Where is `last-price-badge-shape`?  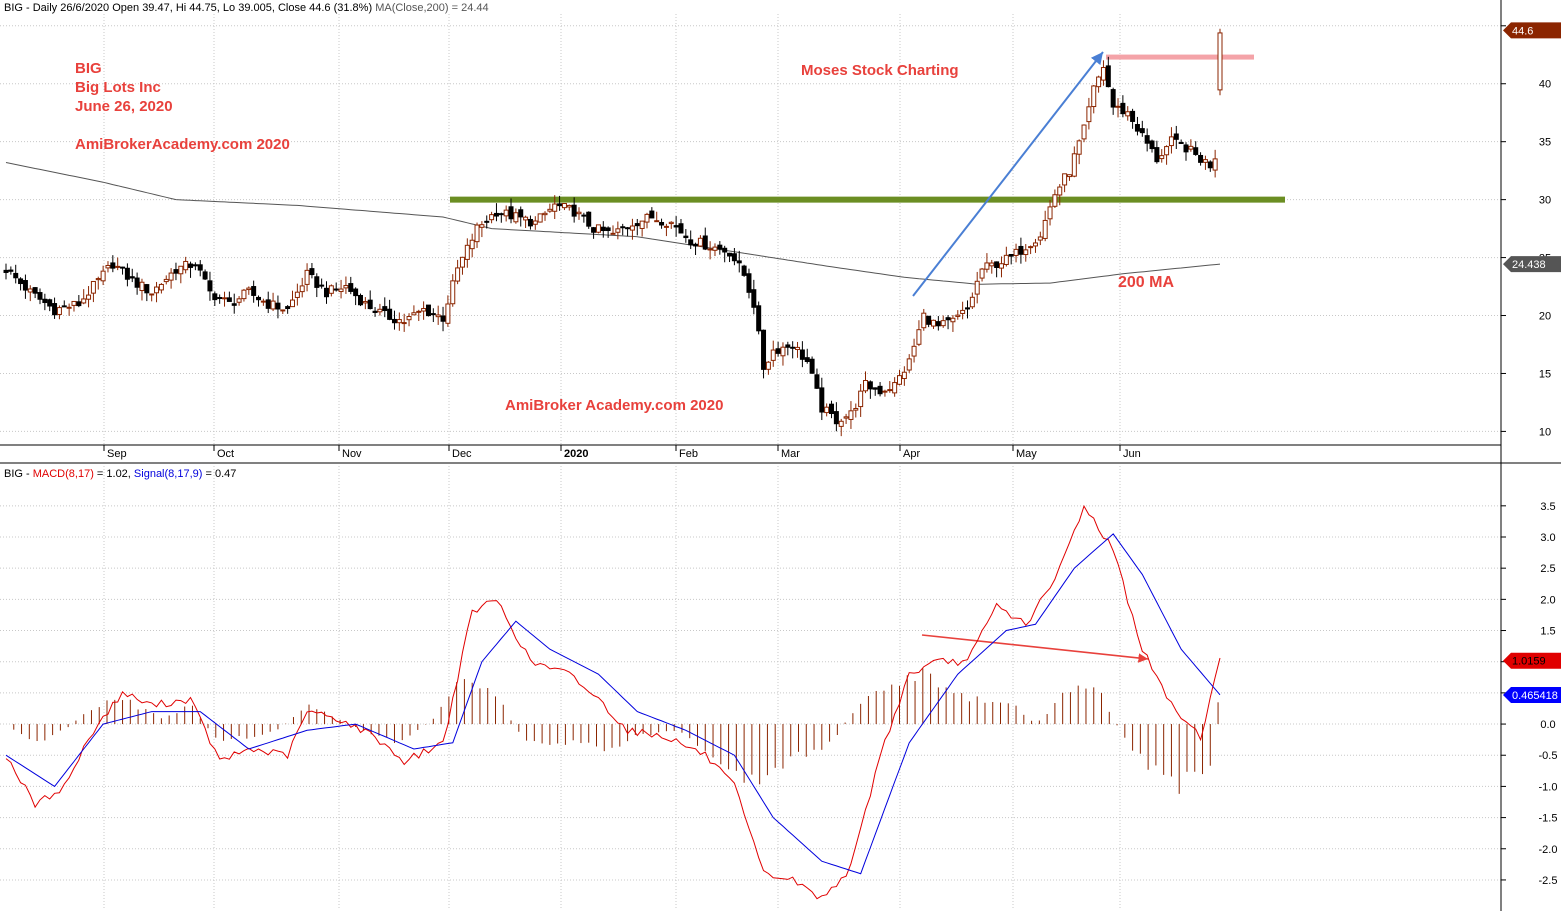 last-price-badge-shape is located at coordinates (1532, 30).